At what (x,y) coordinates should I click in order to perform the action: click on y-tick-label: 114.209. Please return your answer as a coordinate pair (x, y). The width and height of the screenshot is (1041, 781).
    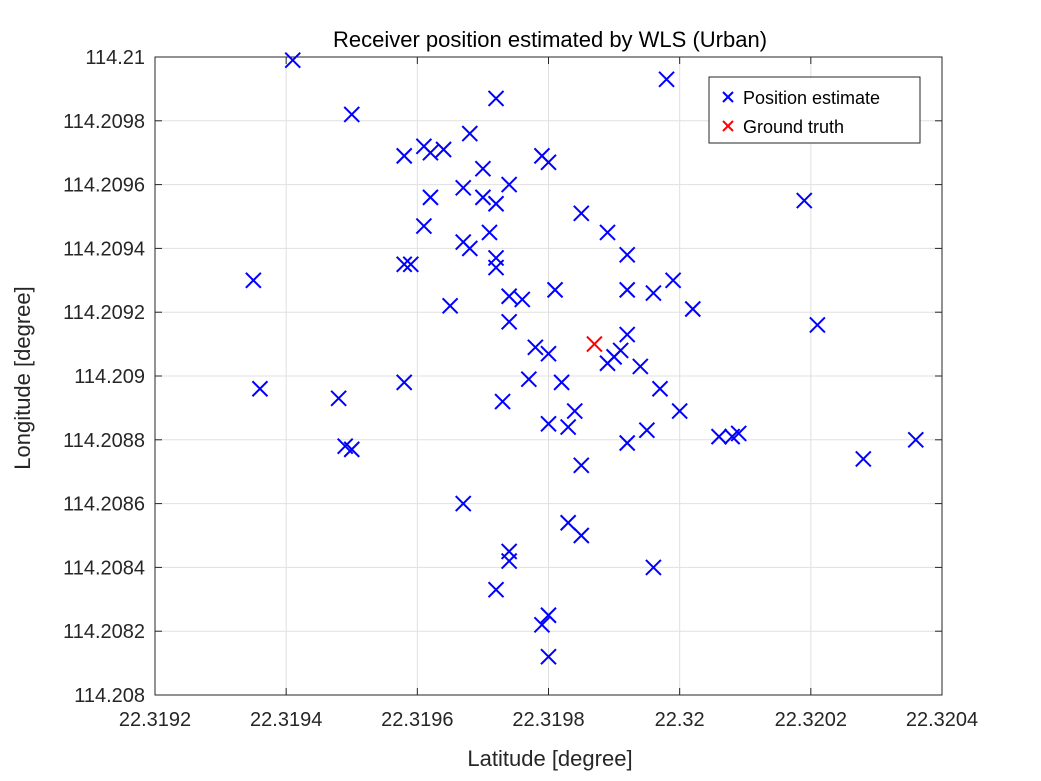
    Looking at the image, I should click on (109, 377).